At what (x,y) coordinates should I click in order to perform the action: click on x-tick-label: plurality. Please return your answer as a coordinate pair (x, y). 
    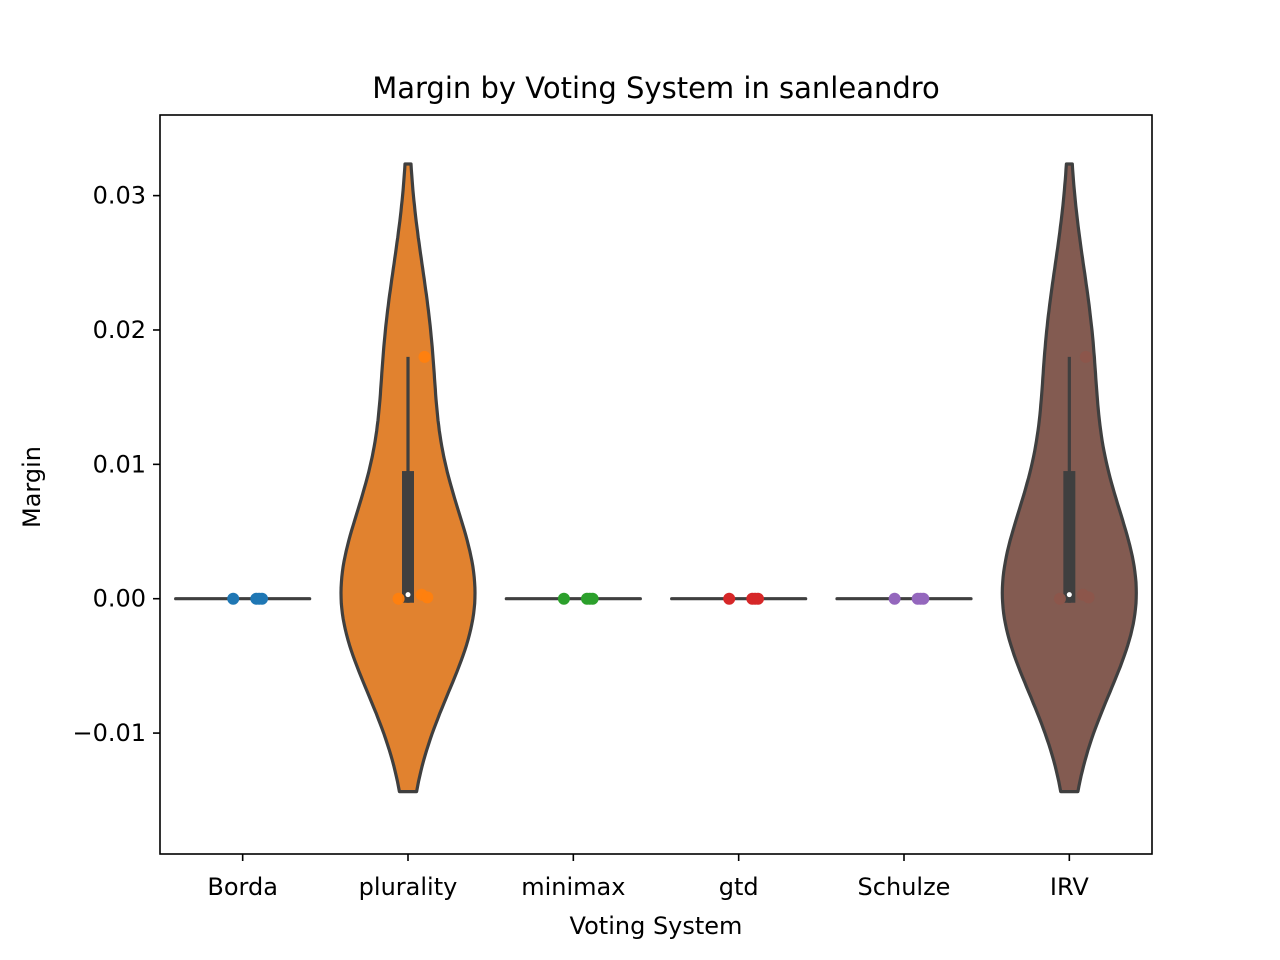
    Looking at the image, I should click on (408, 887).